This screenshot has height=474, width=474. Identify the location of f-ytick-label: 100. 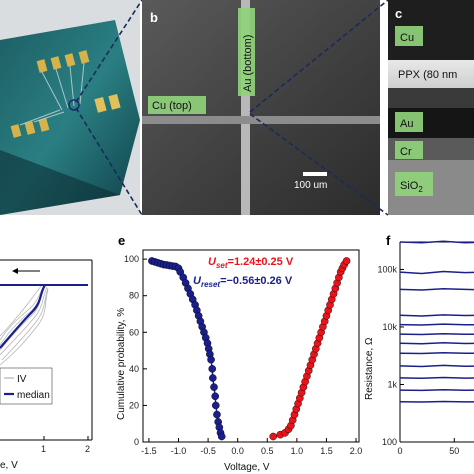
(389, 442).